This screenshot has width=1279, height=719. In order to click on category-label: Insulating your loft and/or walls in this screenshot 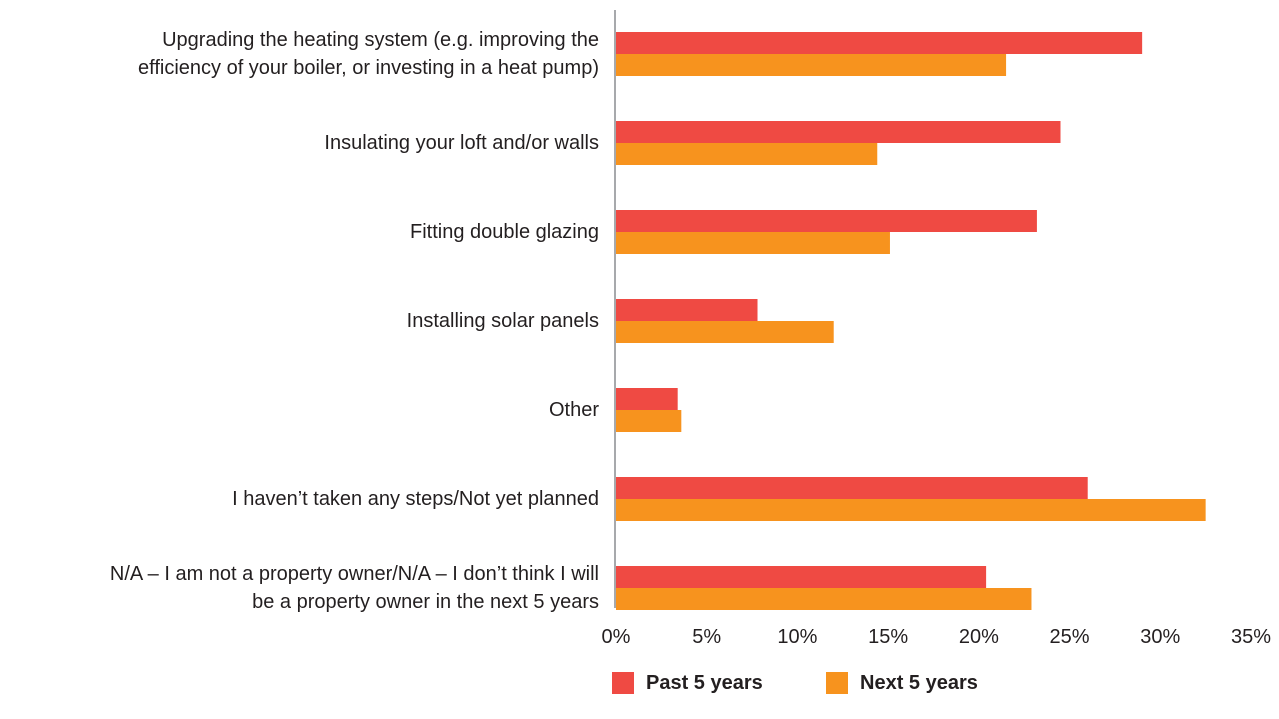, I will do `click(461, 143)`.